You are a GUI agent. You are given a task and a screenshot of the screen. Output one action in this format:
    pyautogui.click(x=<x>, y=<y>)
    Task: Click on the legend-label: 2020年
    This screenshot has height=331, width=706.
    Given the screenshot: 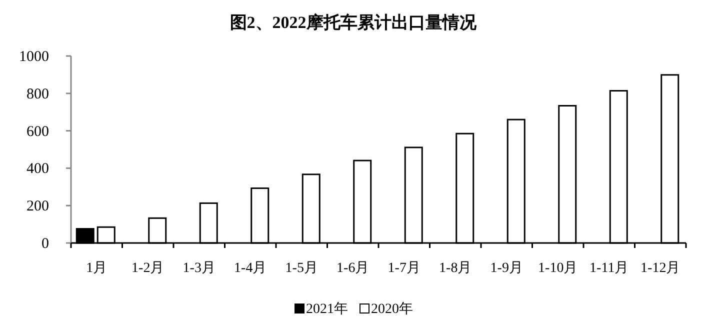 What is the action you would take?
    pyautogui.click(x=392, y=309)
    